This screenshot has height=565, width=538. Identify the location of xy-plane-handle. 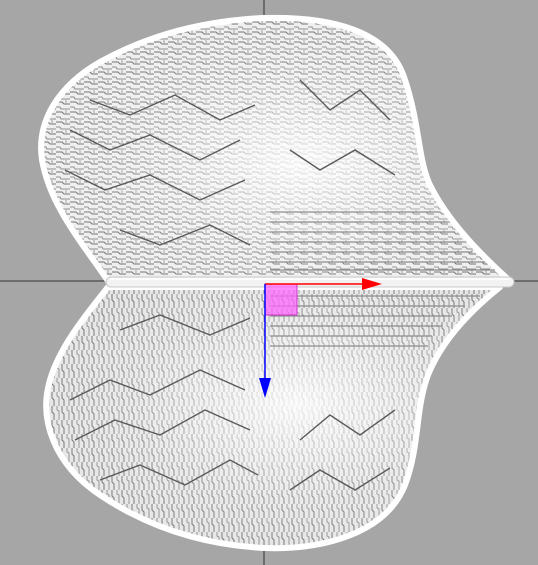
(281, 299).